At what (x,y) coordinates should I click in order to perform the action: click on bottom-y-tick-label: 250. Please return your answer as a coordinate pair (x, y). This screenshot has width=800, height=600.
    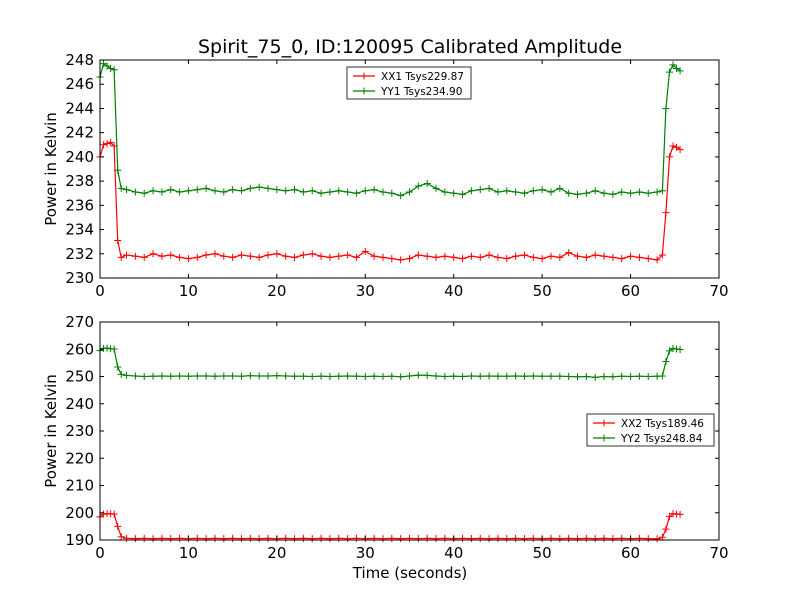
    Looking at the image, I should click on (79, 377).